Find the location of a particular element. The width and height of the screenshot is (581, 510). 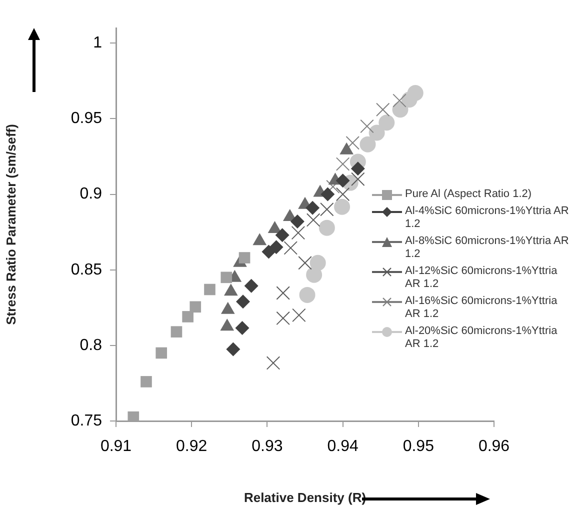

legend-label: Al-4%SiC 60microns-1%Yttria AR 1.2 is located at coordinates (487, 218).